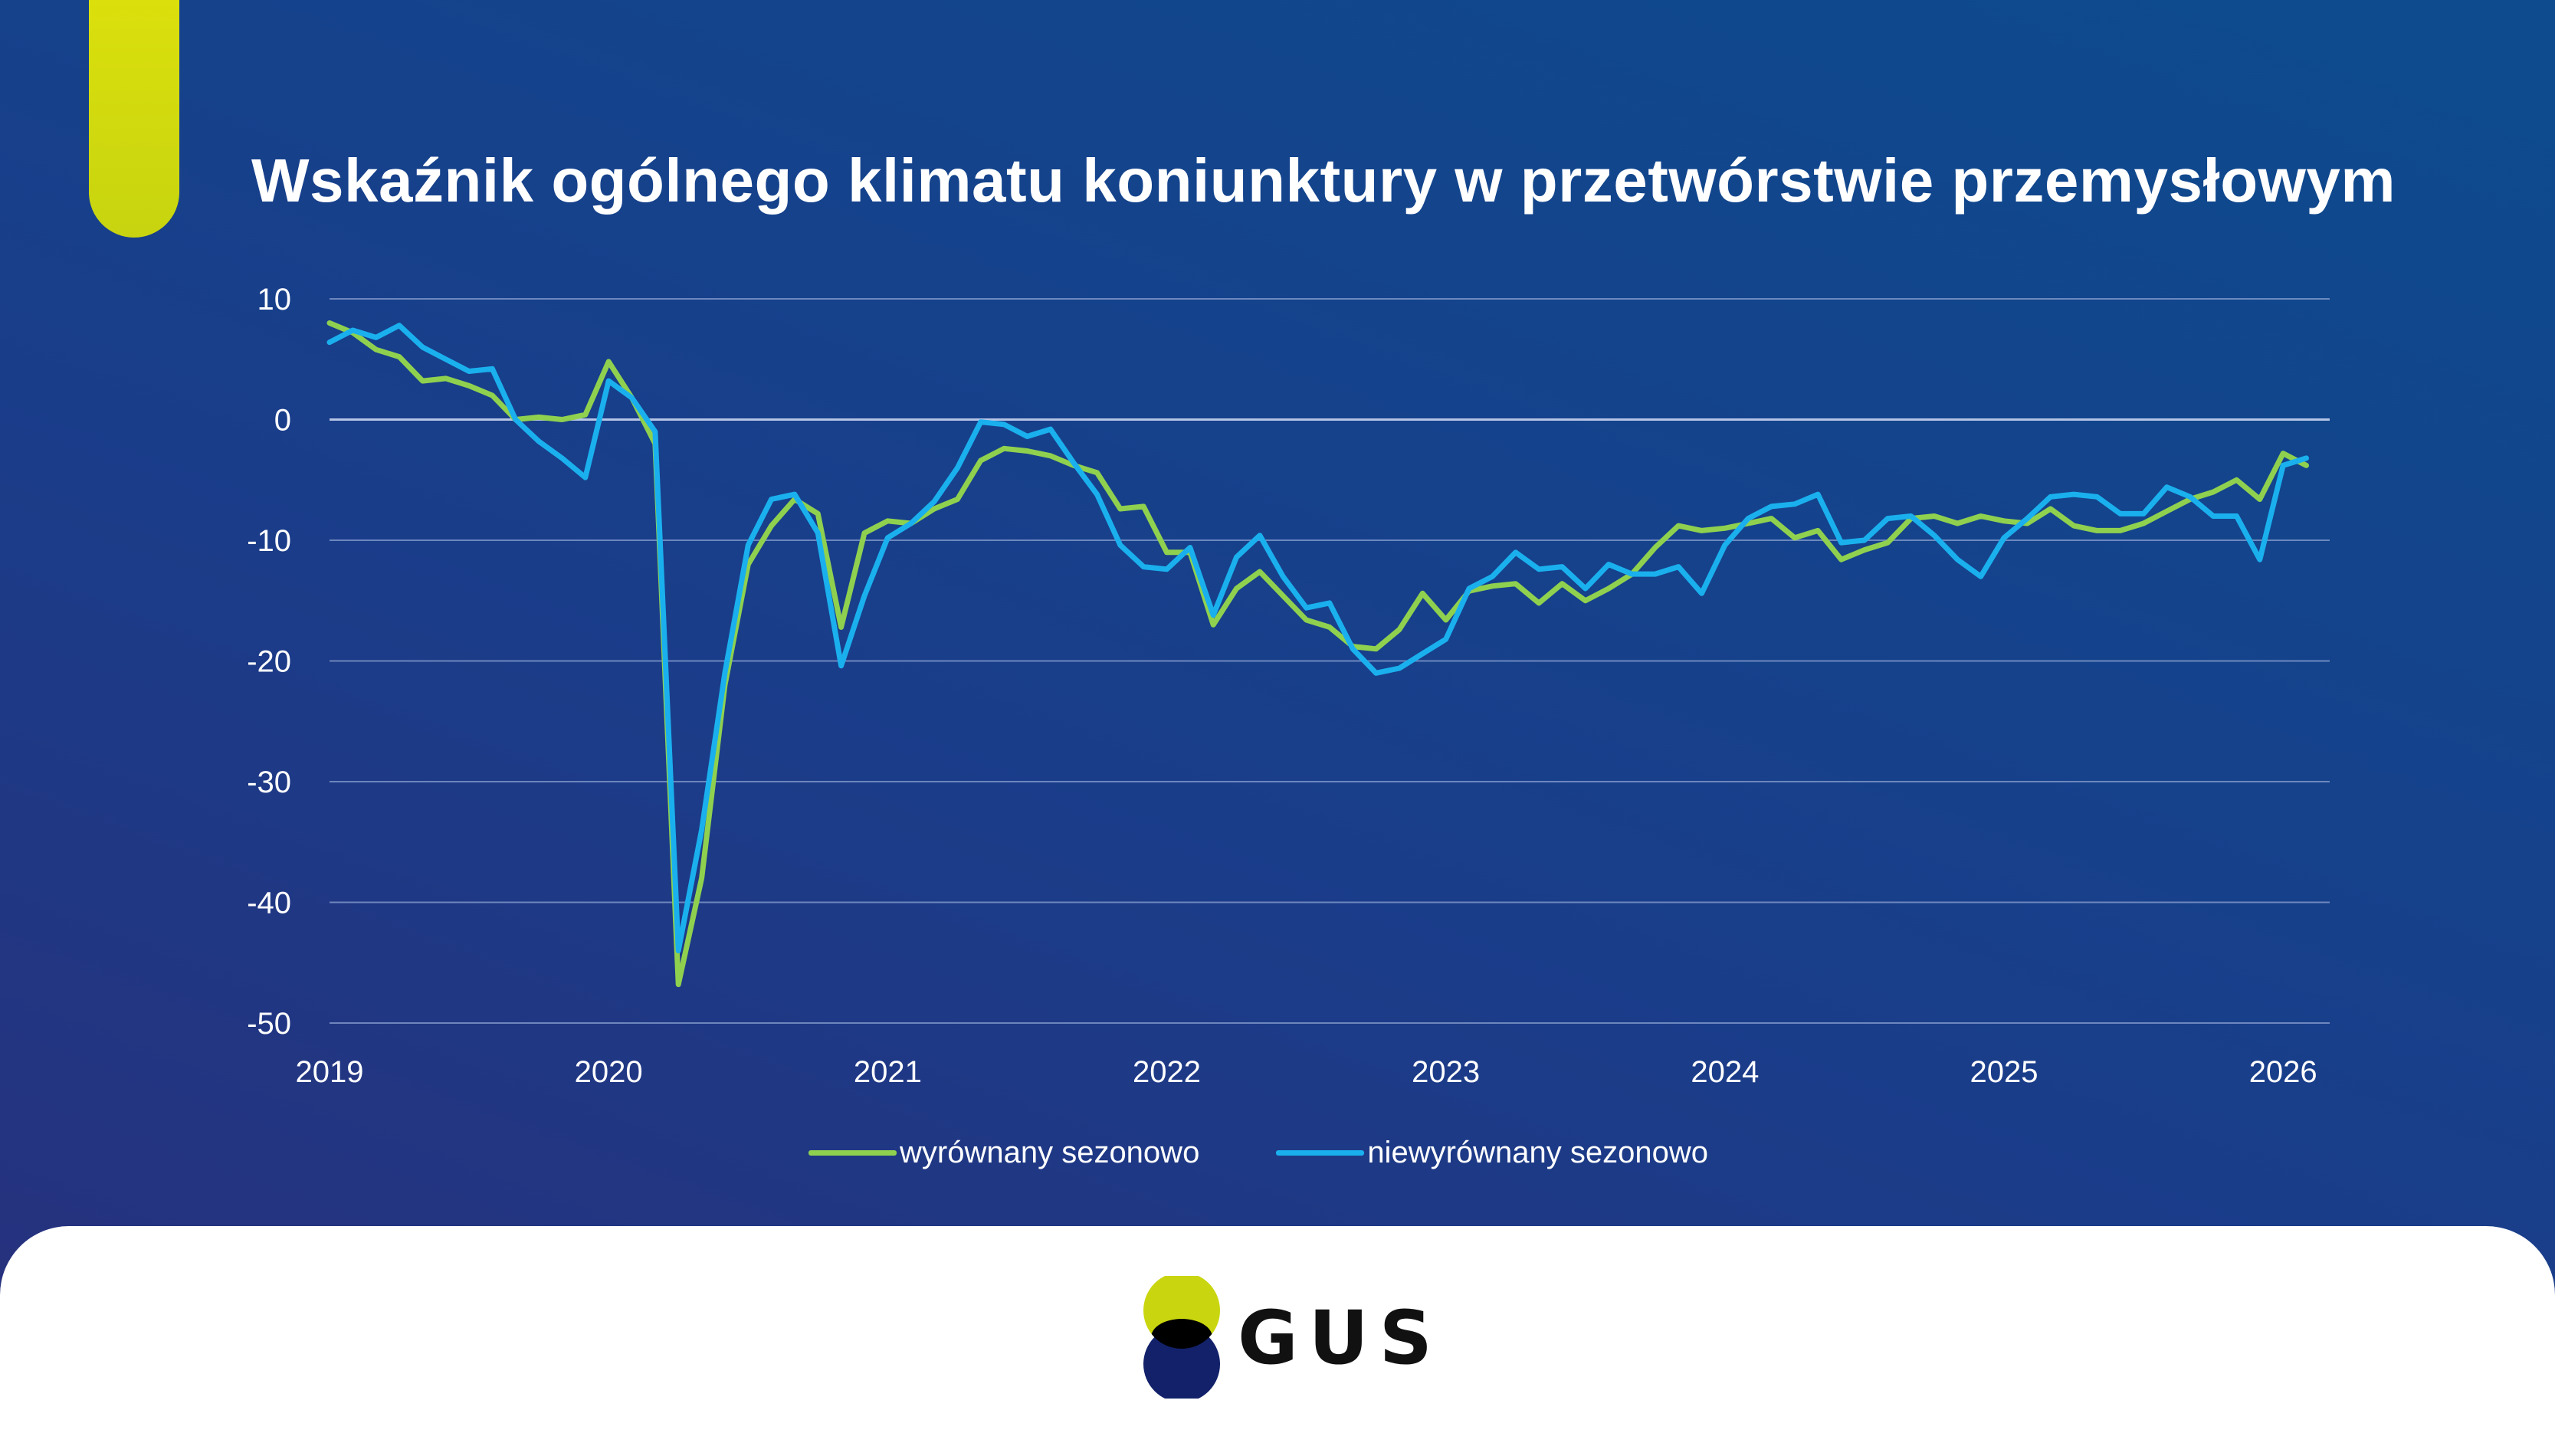 The height and width of the screenshot is (1456, 2555). Describe the element at coordinates (274, 299) in the screenshot. I see `y-tick-label: 10` at that location.